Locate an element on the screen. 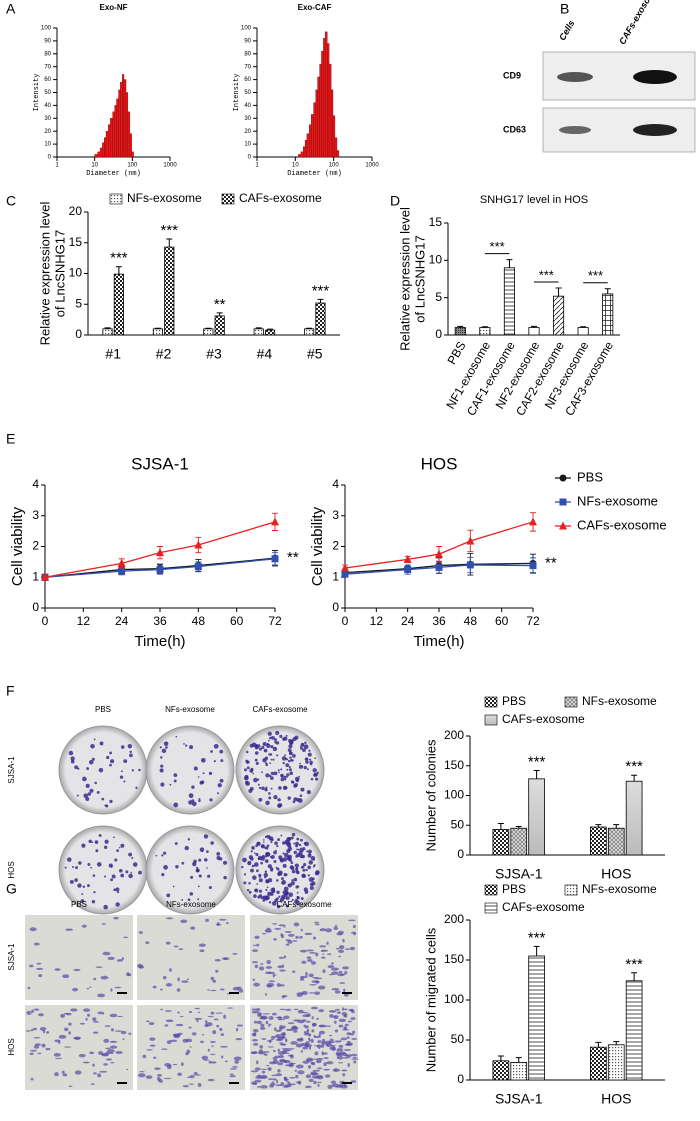  image-row-label: HOS is located at coordinates (11, 869).